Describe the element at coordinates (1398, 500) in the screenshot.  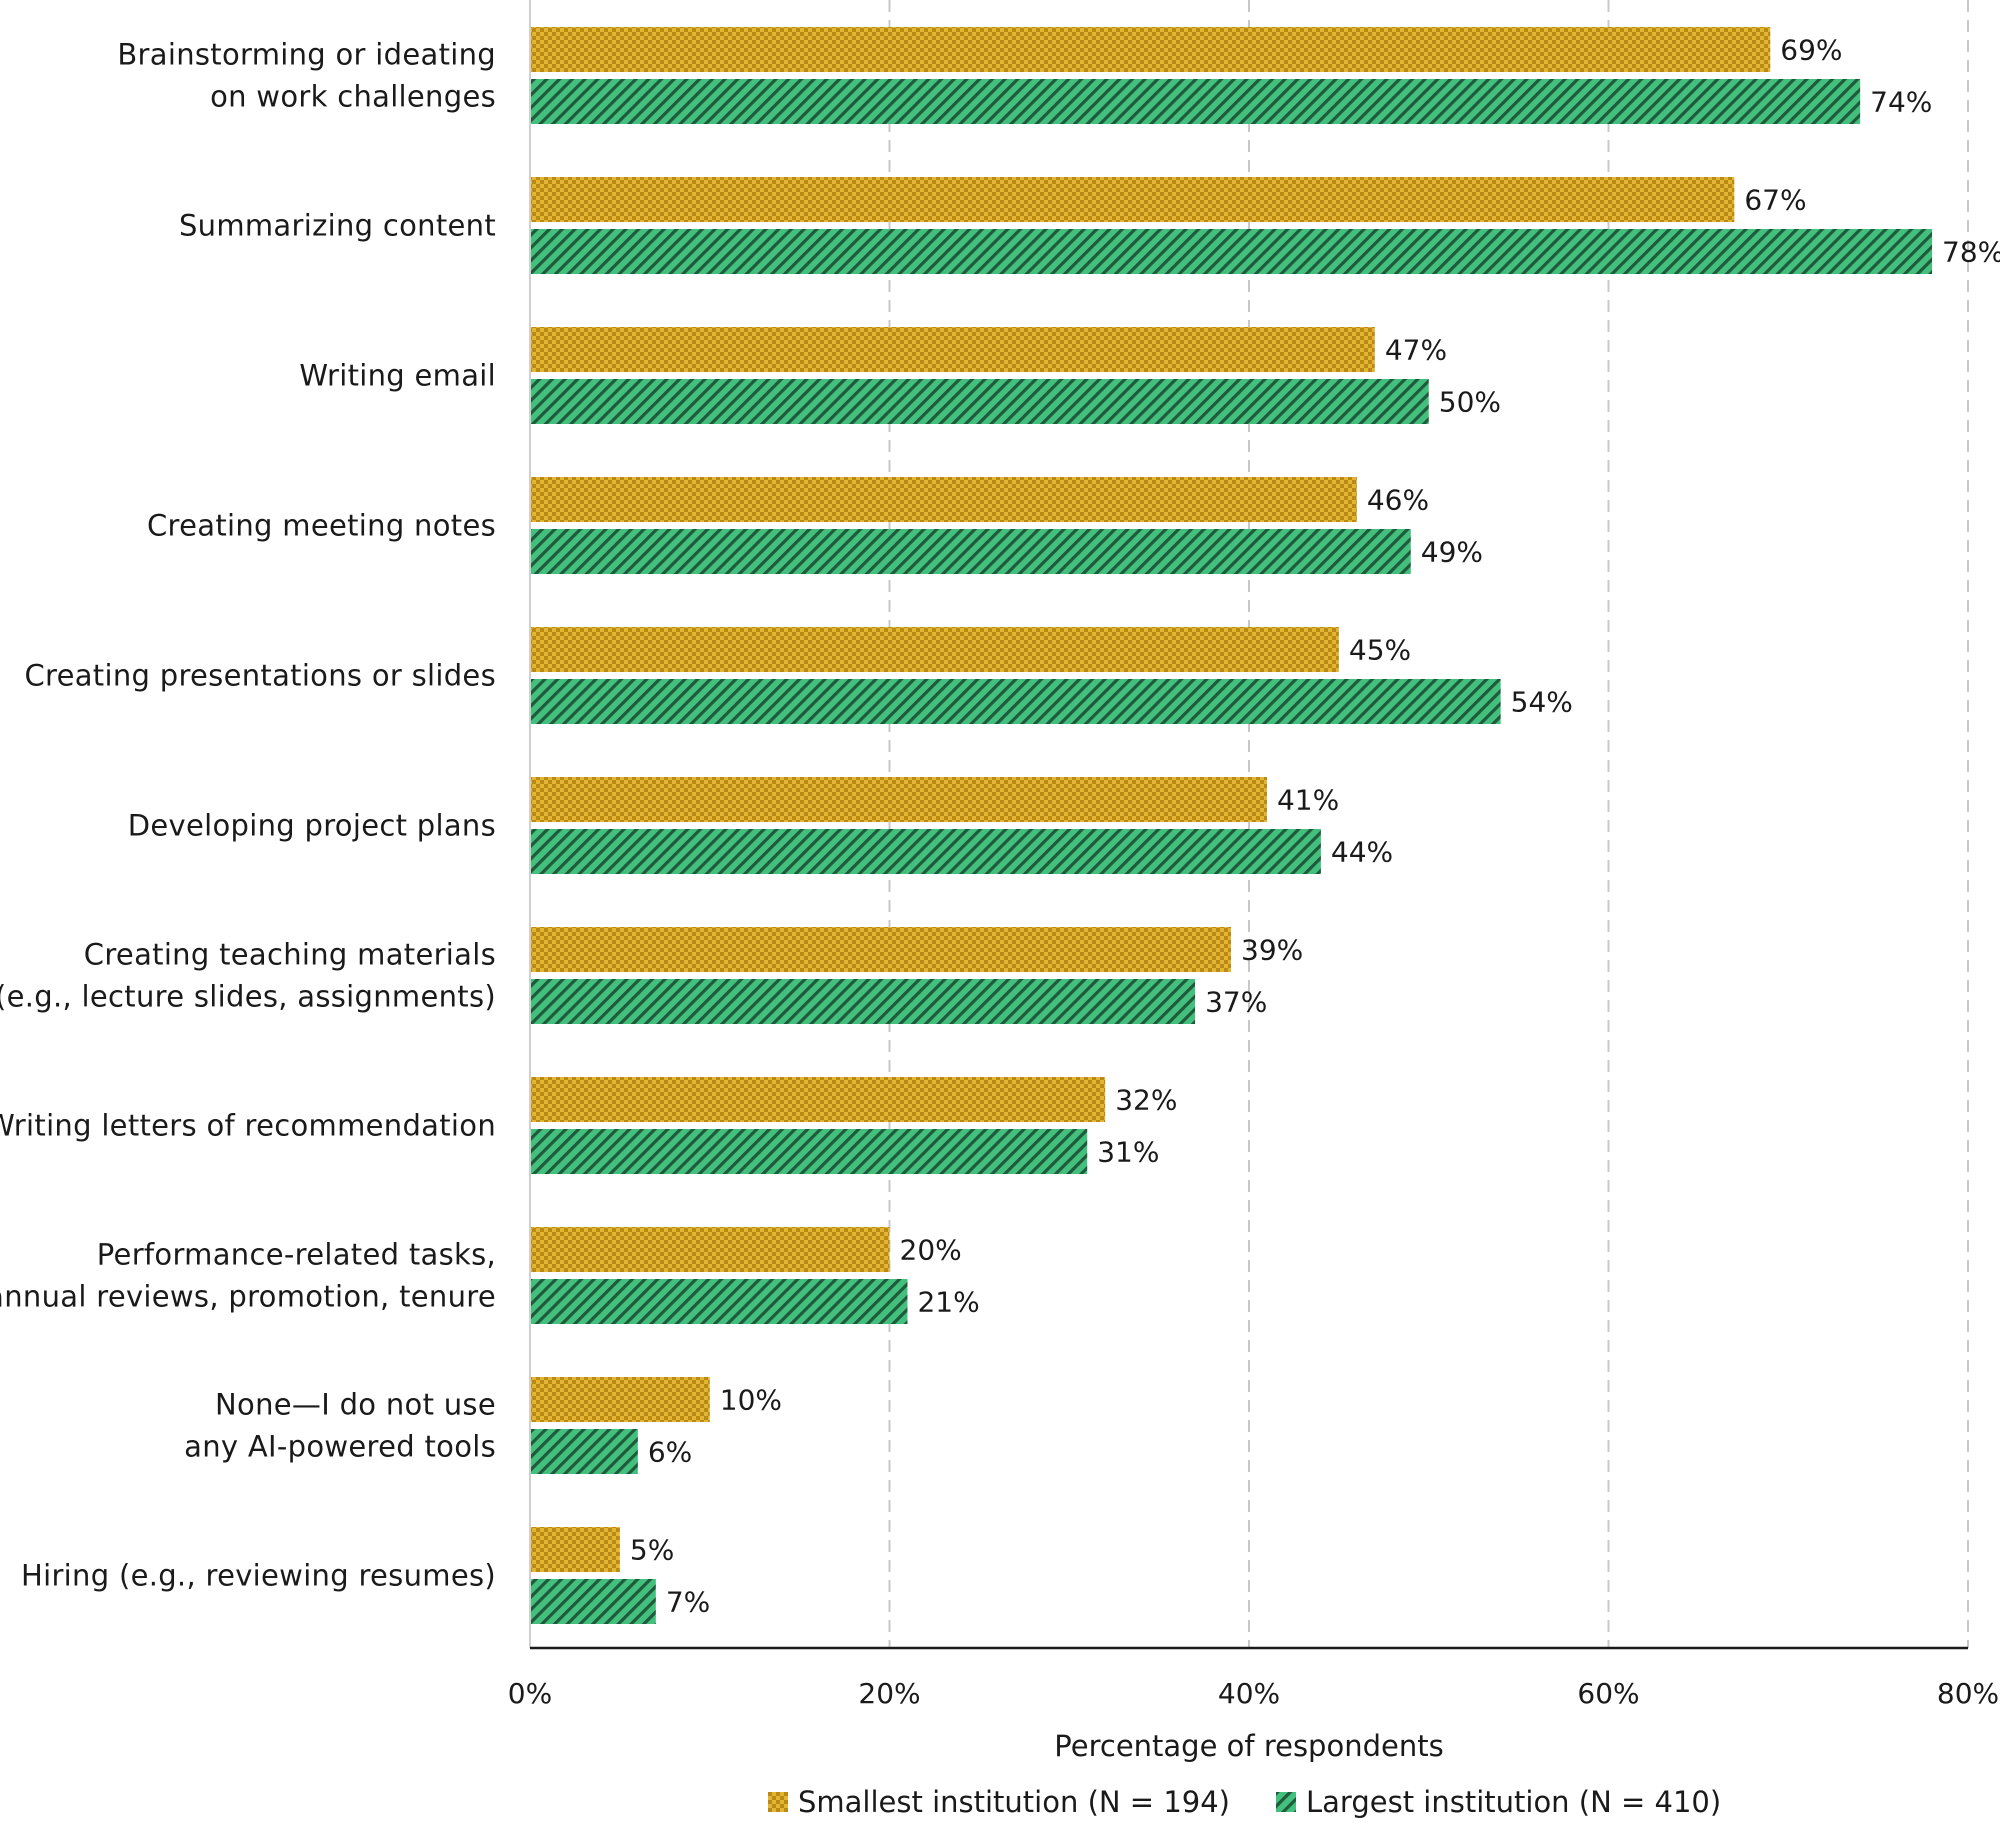
I see `data-label: 46%` at that location.